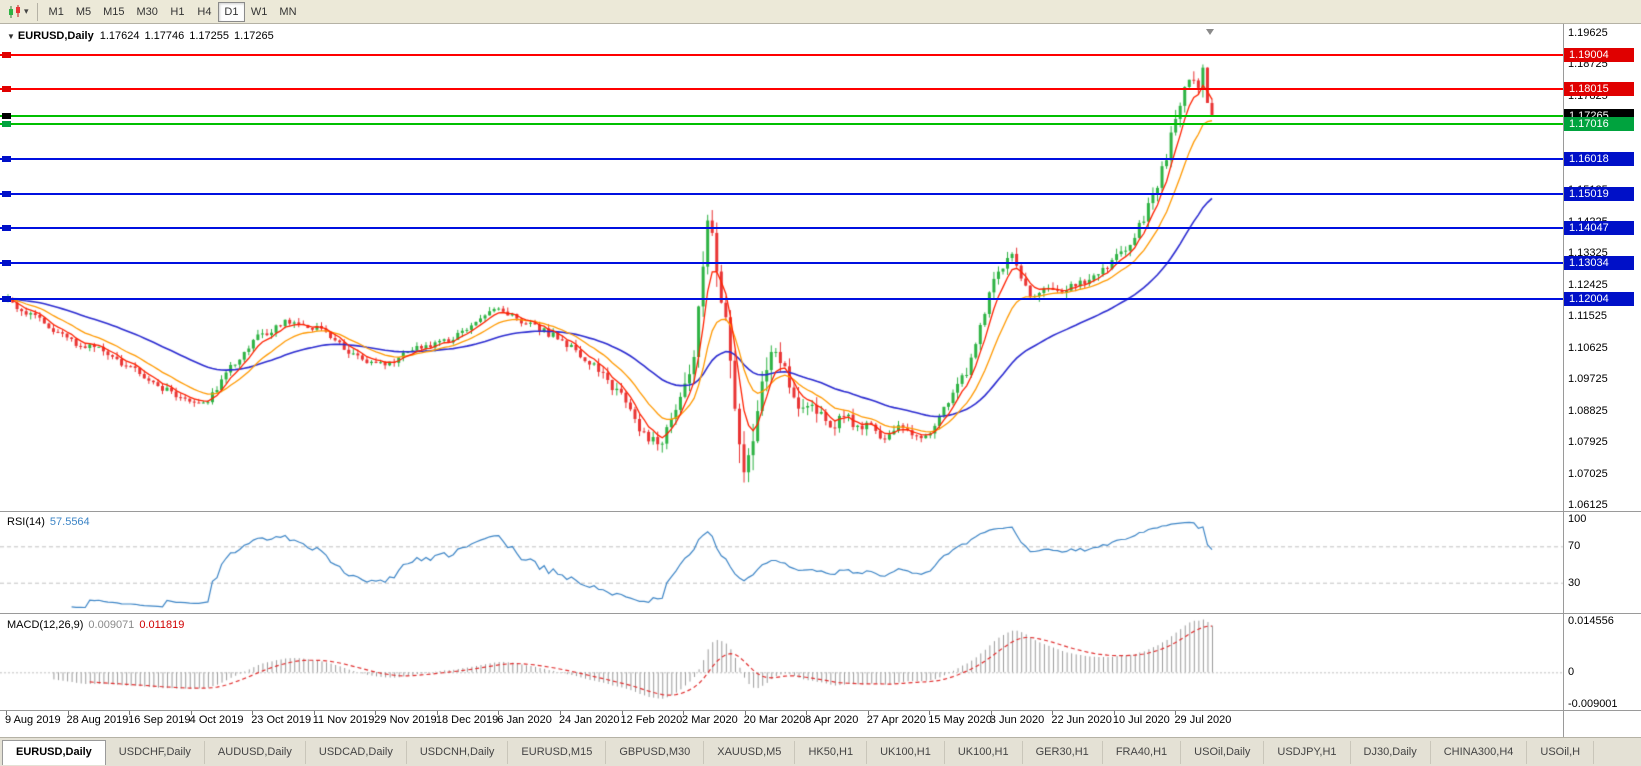 The height and width of the screenshot is (766, 1641). What do you see at coordinates (83, 12) in the screenshot?
I see `timeframe-button-m5: M5` at bounding box center [83, 12].